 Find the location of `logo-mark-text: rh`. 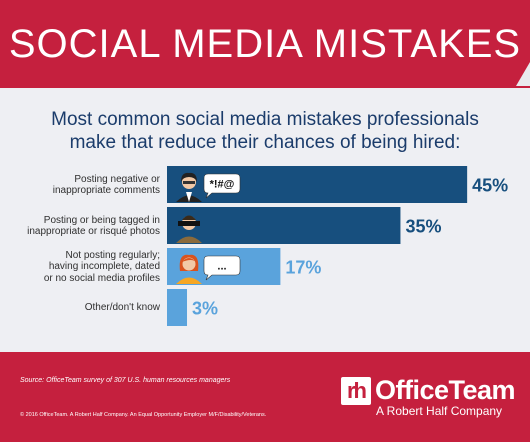

logo-mark-text: rh is located at coordinates (357, 390).